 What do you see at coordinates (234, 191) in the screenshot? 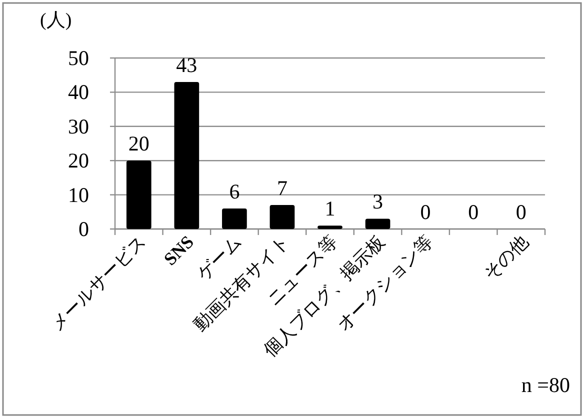
I see `data-label: 6` at bounding box center [234, 191].